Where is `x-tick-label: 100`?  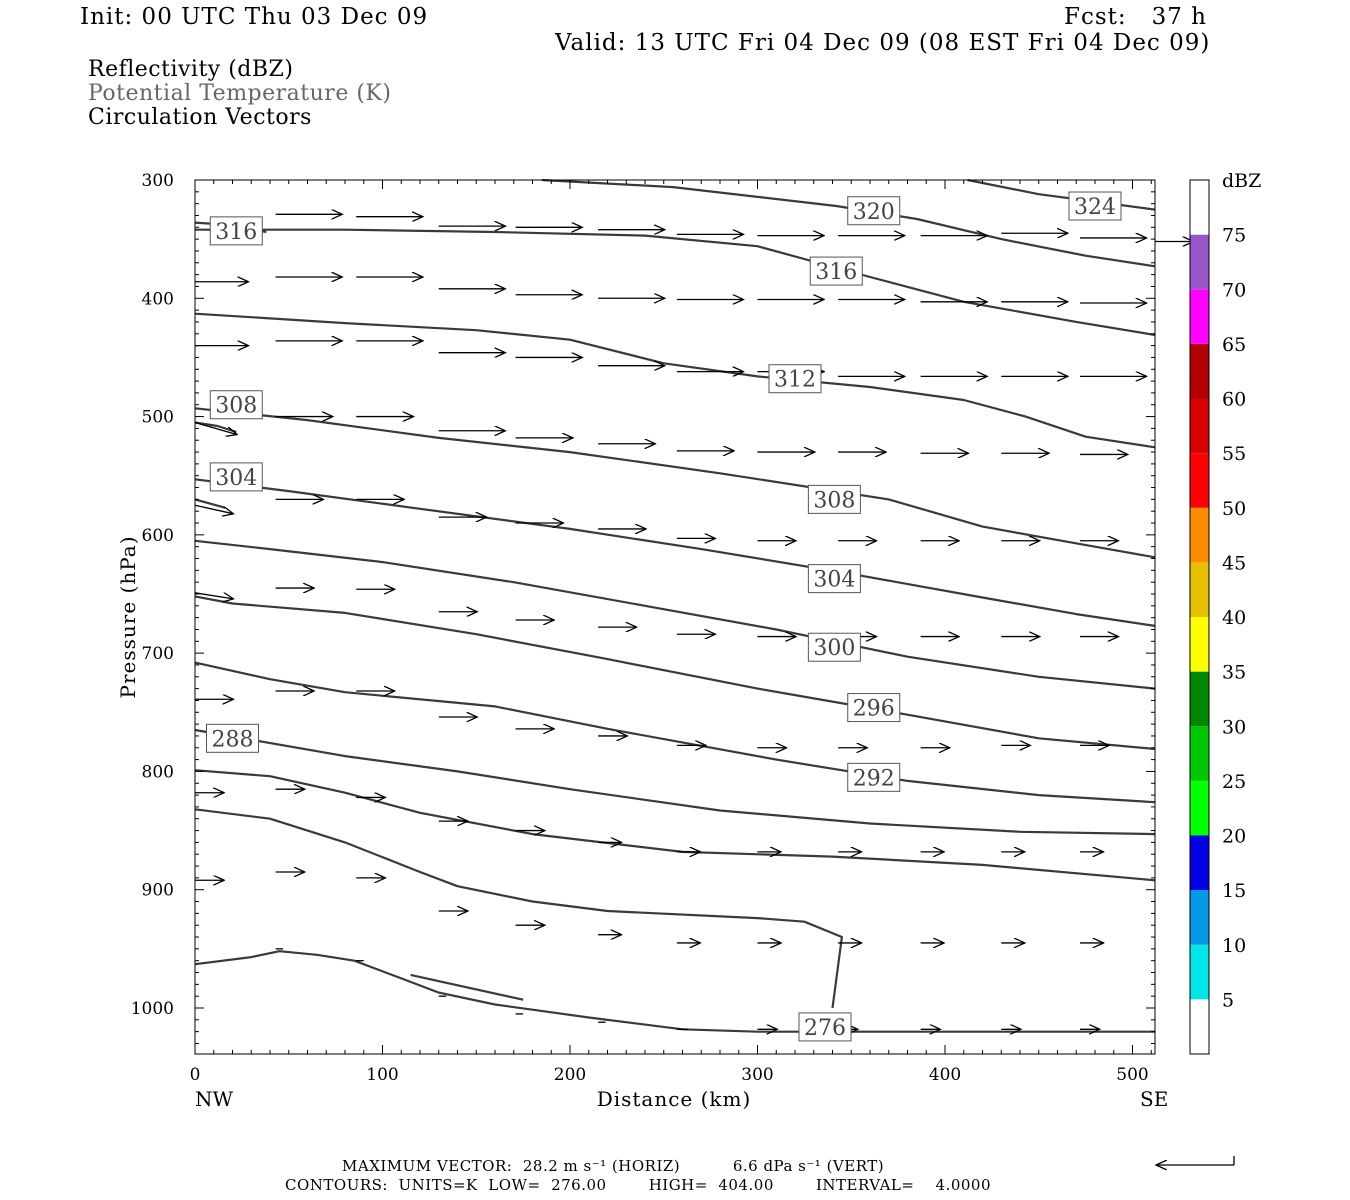
x-tick-label: 100 is located at coordinates (382, 1075).